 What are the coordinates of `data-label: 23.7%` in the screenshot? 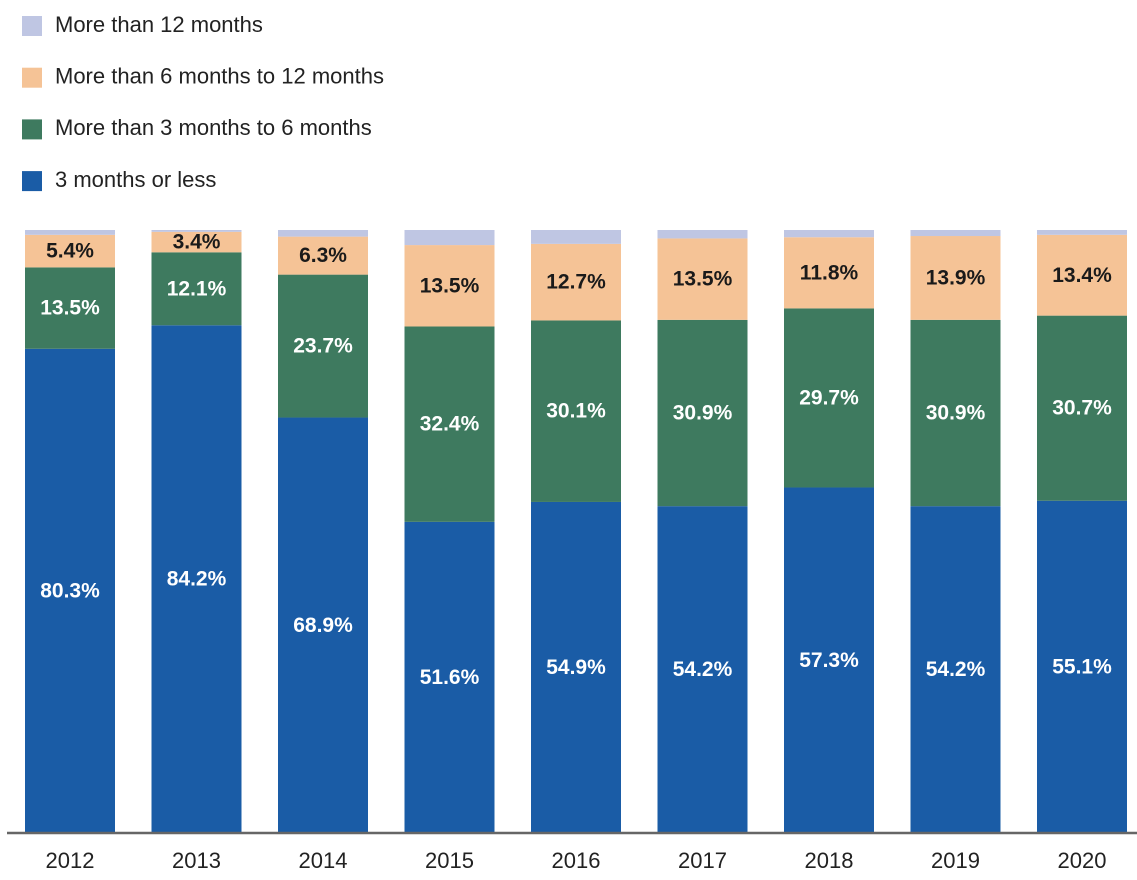 It's located at (323, 346).